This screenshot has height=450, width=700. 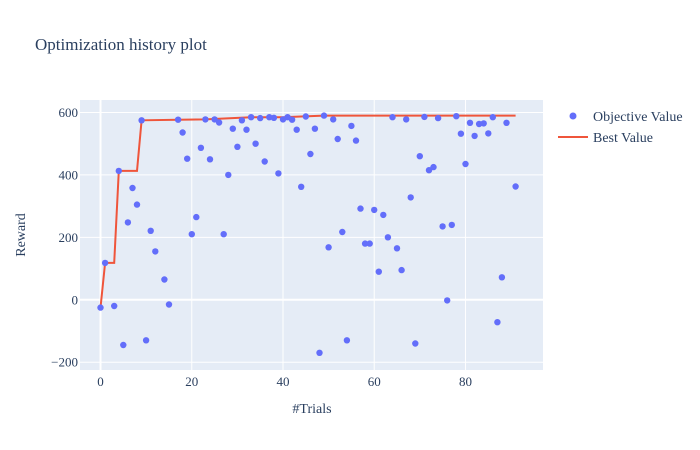 What do you see at coordinates (311, 409) in the screenshot?
I see `x-axis-title: #Trials` at bounding box center [311, 409].